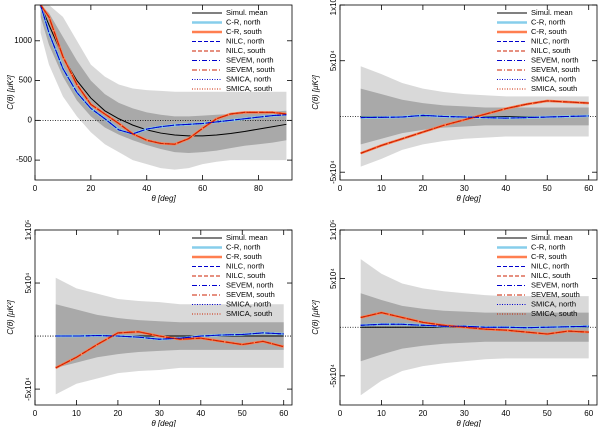 Image resolution: width=600 pixels, height=427 pixels. I want to click on y-tick-label: 500, so click(26, 80).